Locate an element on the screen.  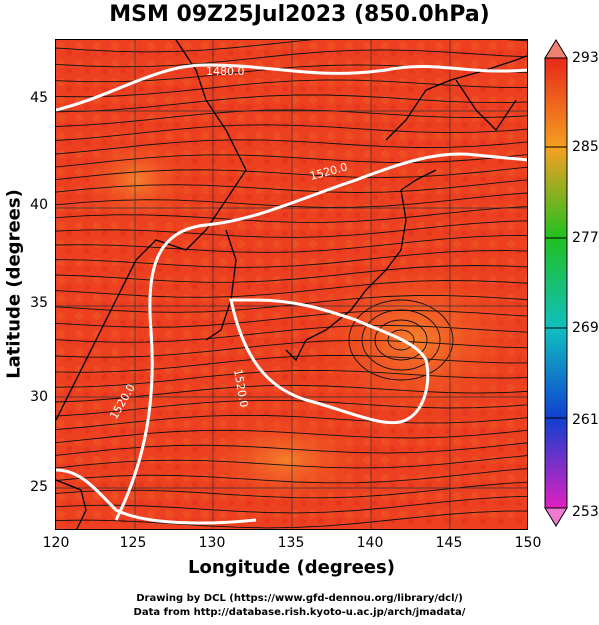
colorbar-tick: 293 is located at coordinates (585, 58).